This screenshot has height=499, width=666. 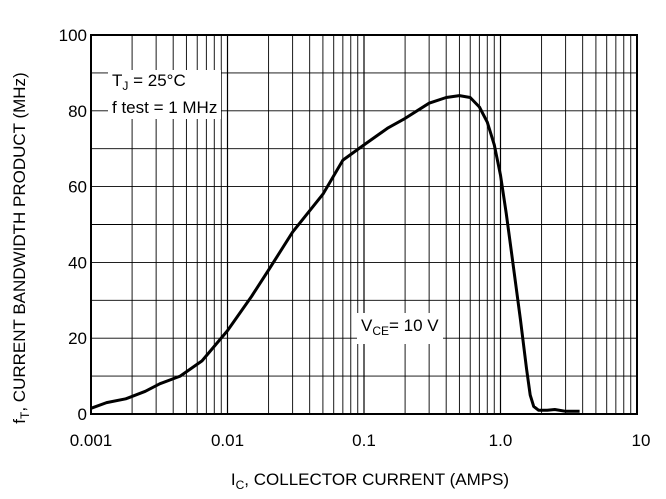 I want to click on y-tick-label: 100, so click(x=73, y=35).